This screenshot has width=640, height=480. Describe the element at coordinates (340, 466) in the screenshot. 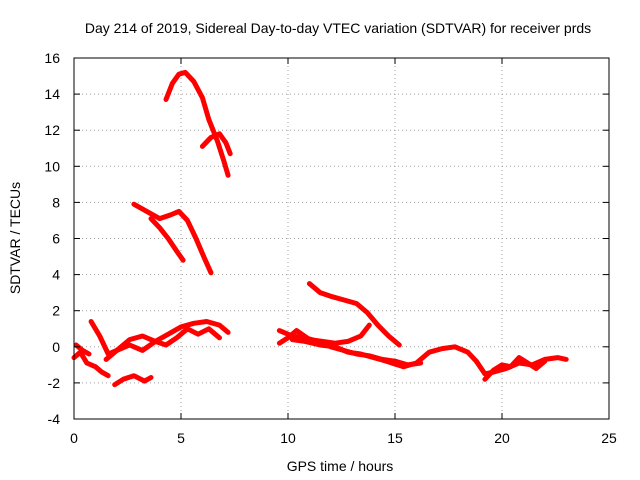

I see `x-axis-label: GPS time / hours` at that location.